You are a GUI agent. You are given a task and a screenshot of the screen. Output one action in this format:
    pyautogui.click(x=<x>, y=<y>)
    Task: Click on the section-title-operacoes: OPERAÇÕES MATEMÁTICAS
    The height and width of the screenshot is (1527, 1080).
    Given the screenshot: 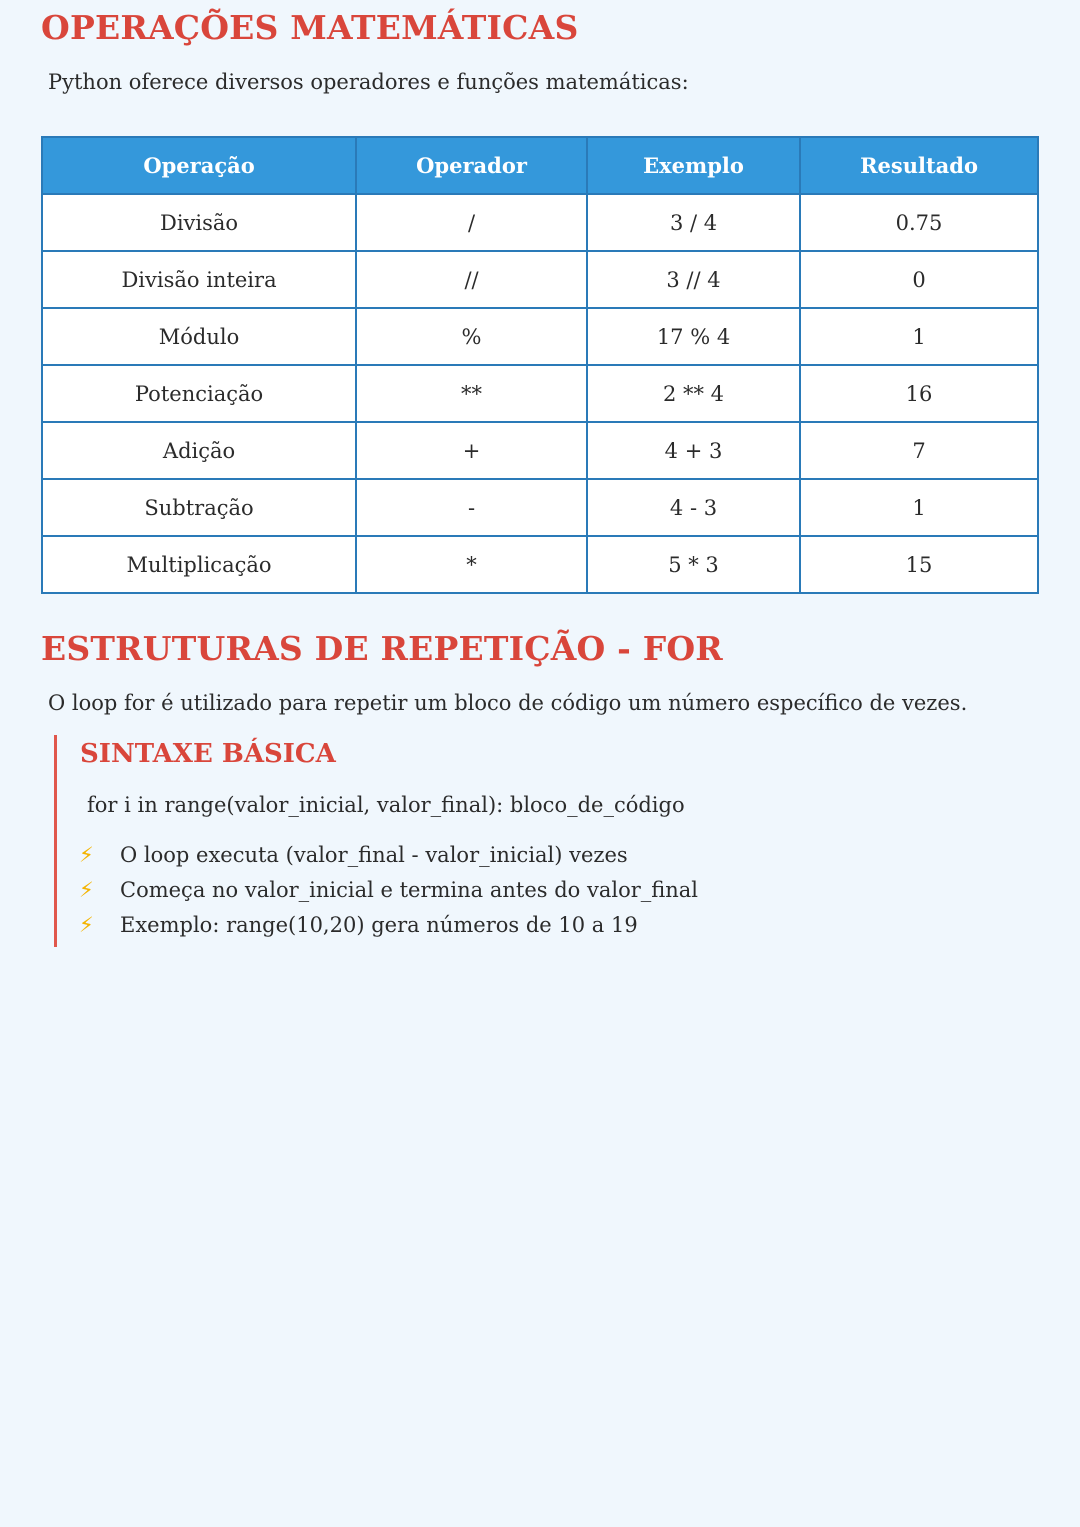 What is the action you would take?
    pyautogui.click(x=310, y=27)
    